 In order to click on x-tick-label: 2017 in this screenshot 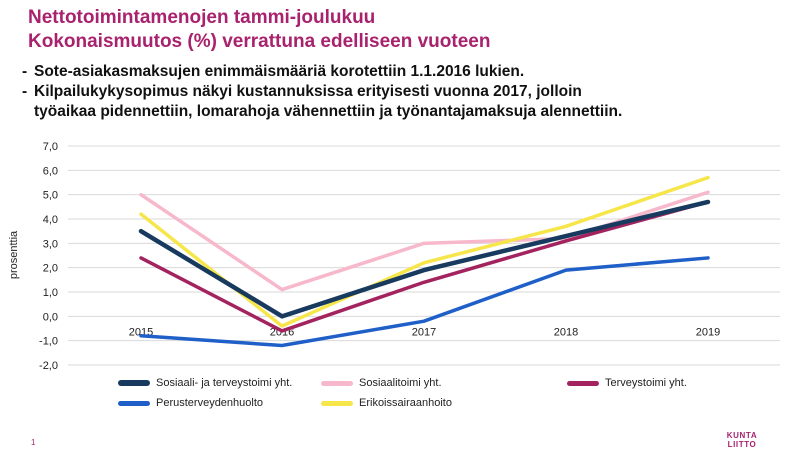, I will do `click(424, 332)`.